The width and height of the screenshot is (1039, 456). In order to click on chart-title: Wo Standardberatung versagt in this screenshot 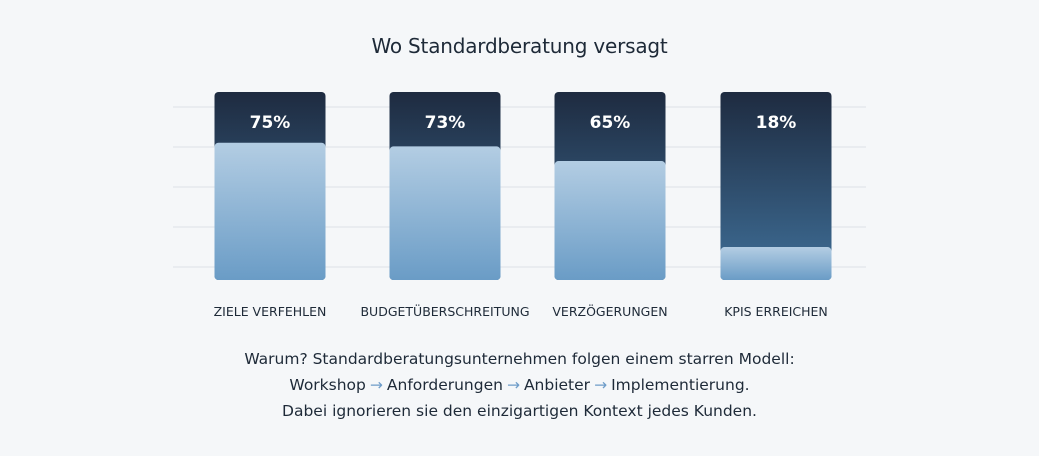, I will do `click(519, 46)`.